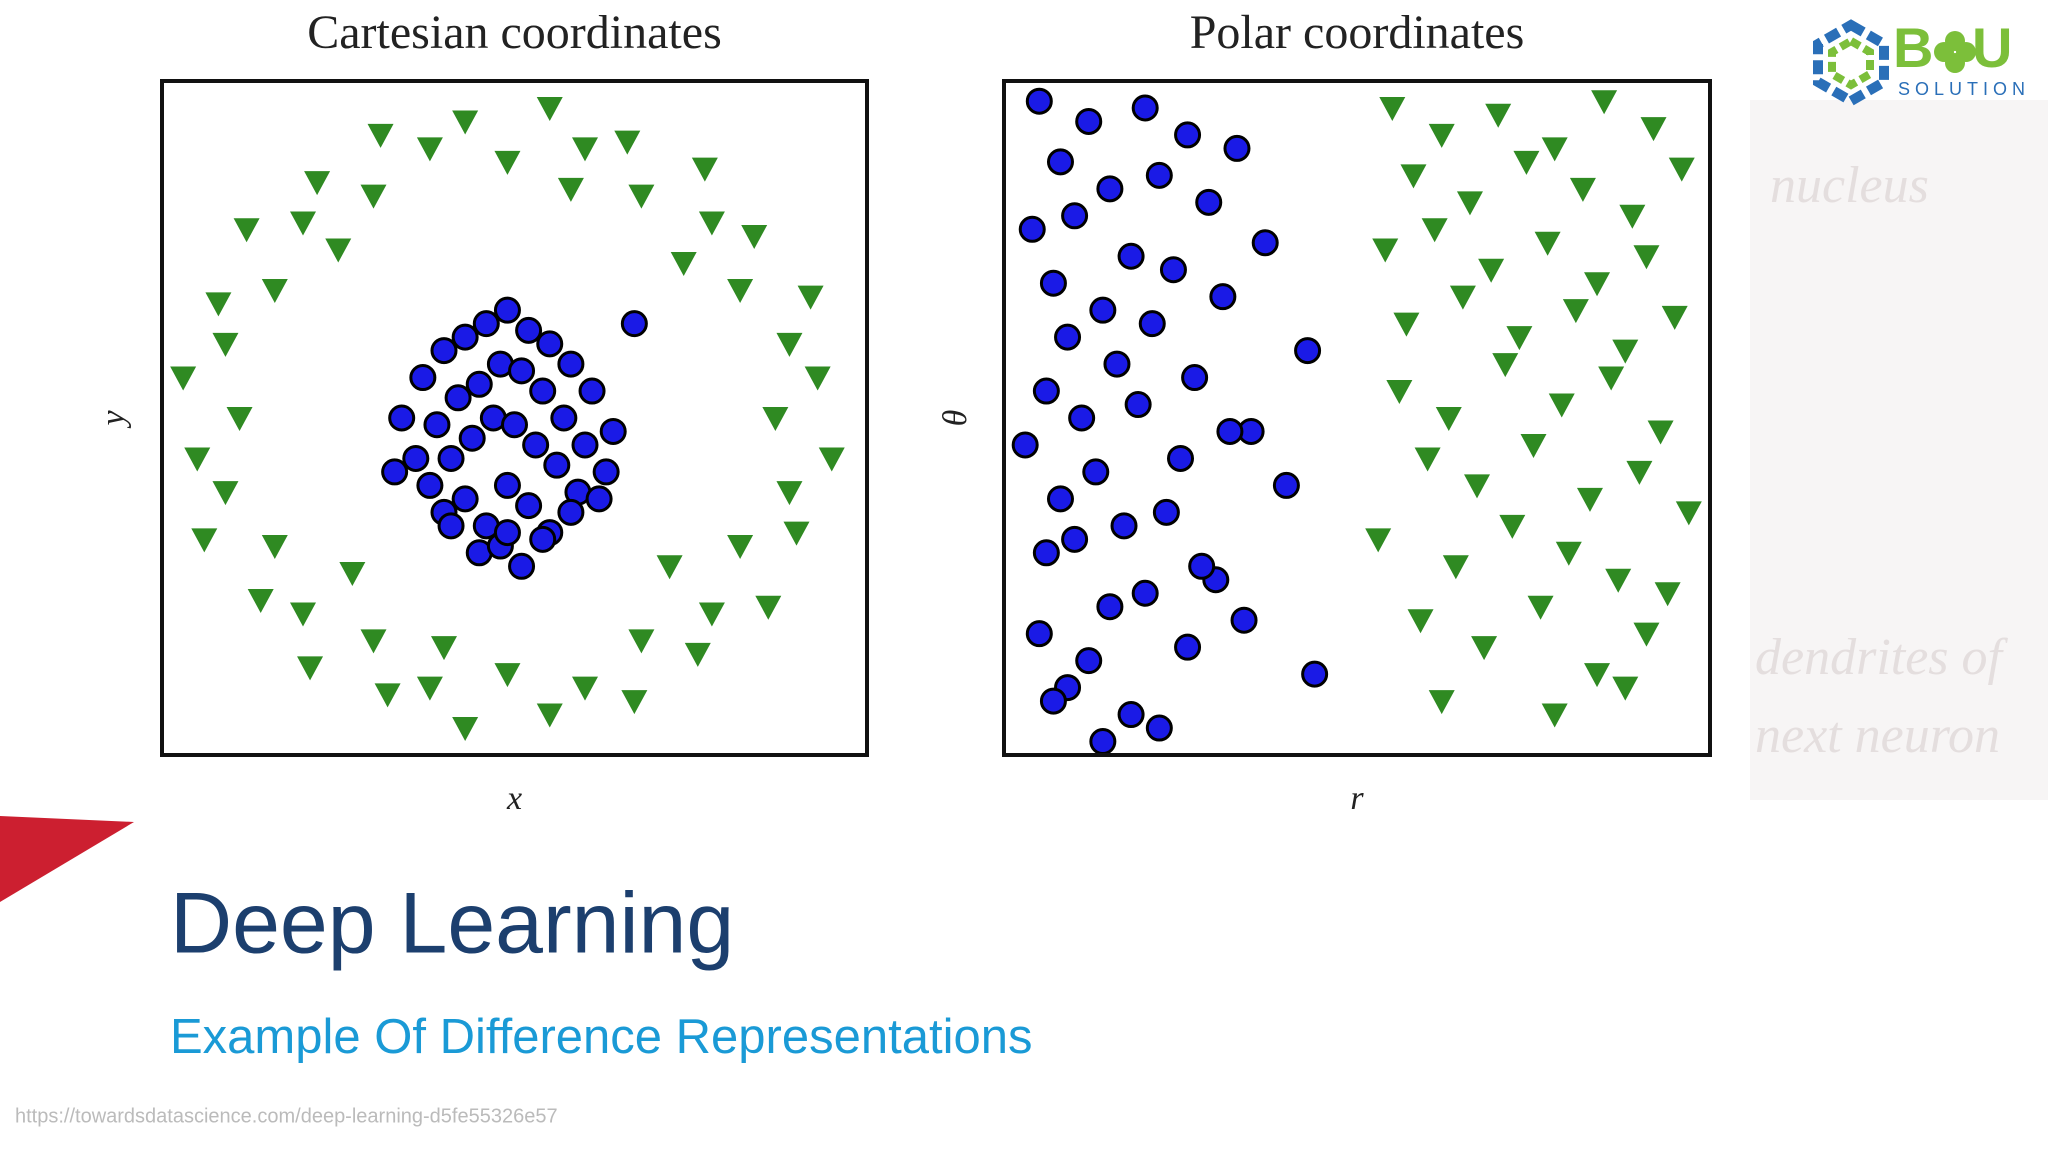 The height and width of the screenshot is (1152, 2048). What do you see at coordinates (1992, 47) in the screenshot?
I see `logo-letter: U` at bounding box center [1992, 47].